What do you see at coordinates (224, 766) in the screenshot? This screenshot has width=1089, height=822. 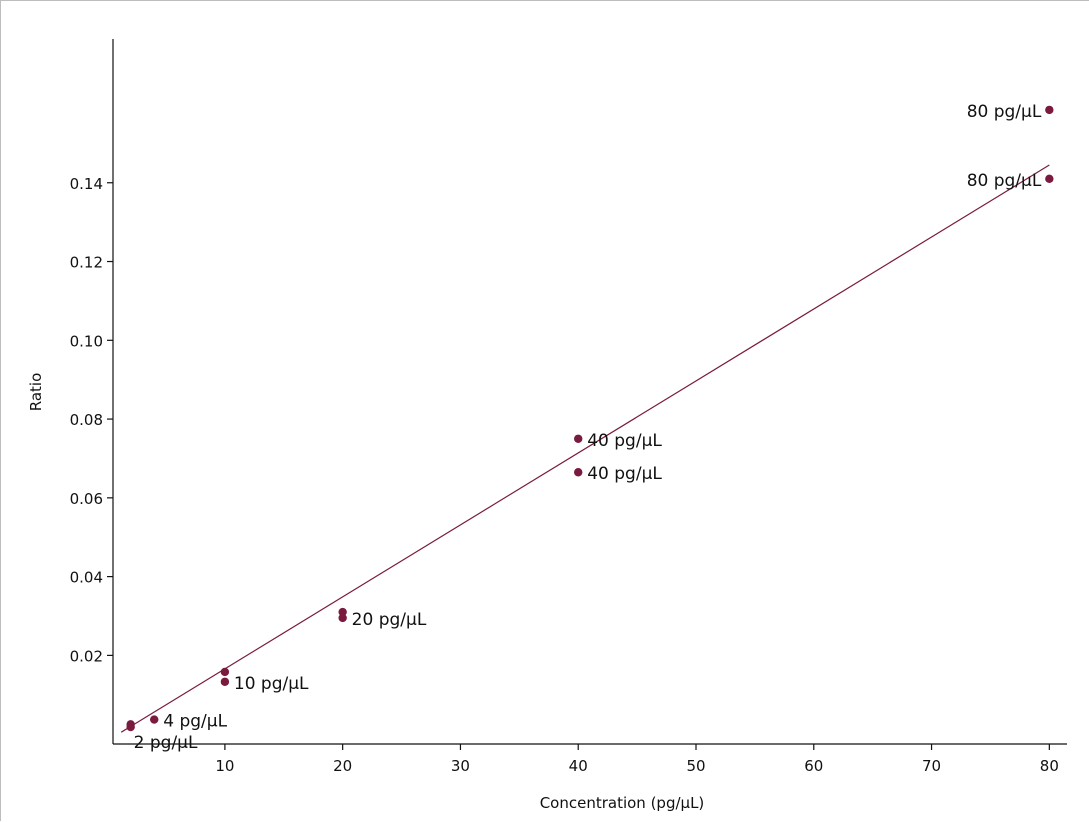 I see `x-tick-label: 10` at bounding box center [224, 766].